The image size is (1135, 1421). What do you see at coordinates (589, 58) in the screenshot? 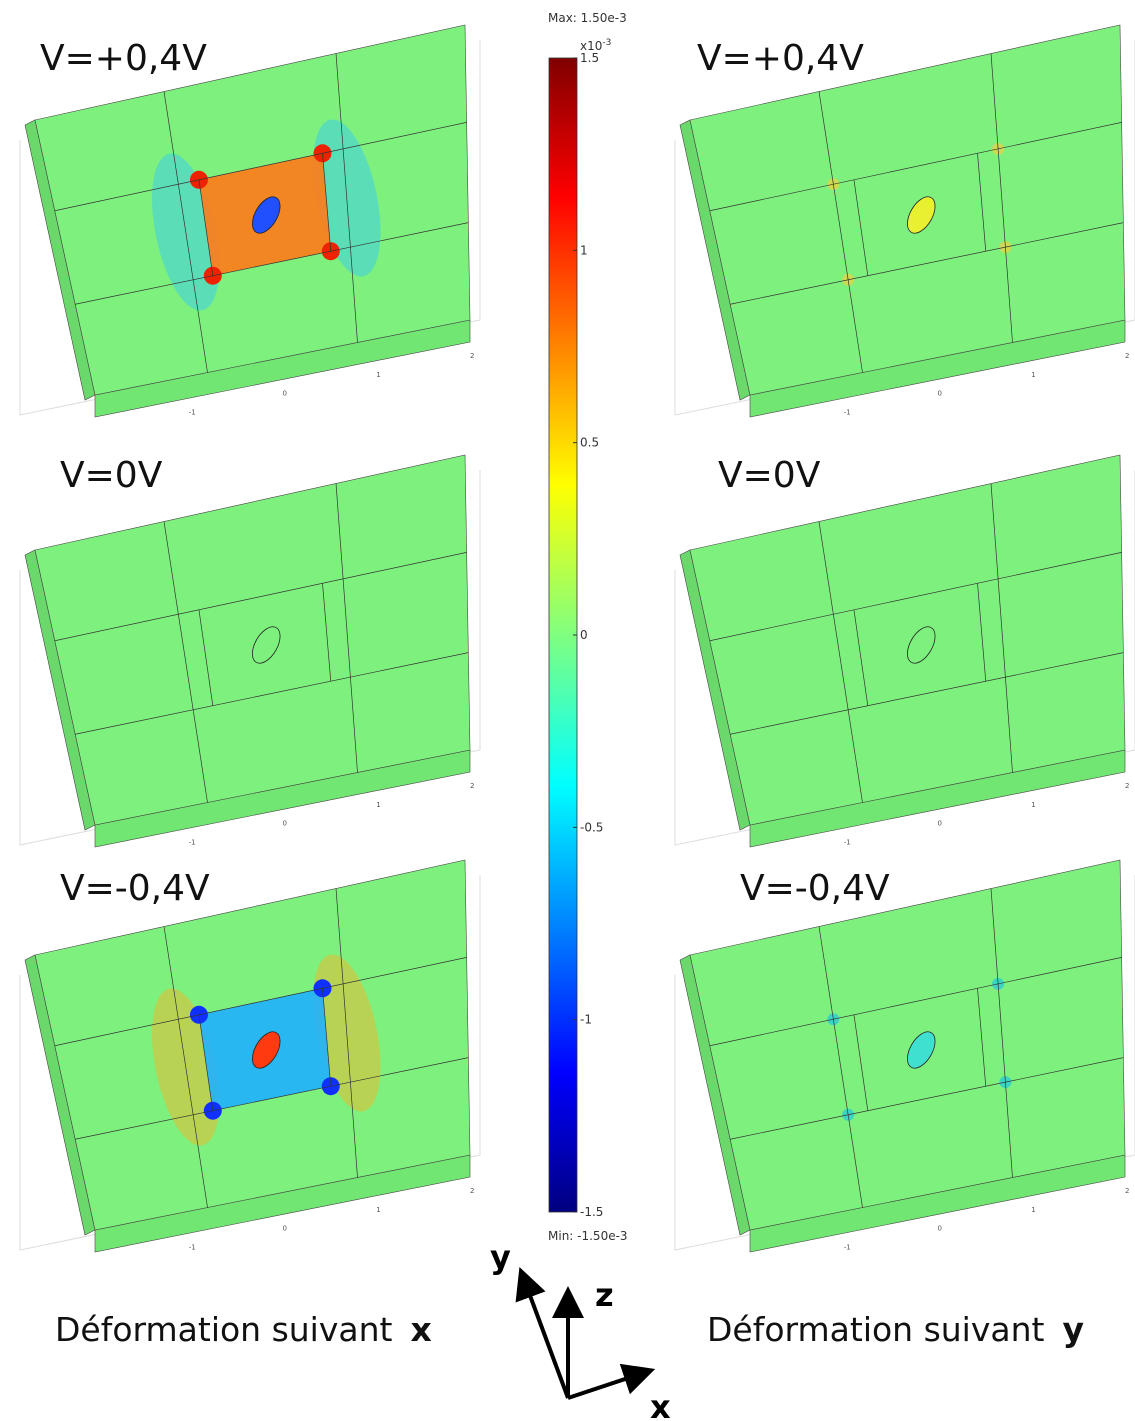
I see `tick-label: 1.5` at bounding box center [589, 58].